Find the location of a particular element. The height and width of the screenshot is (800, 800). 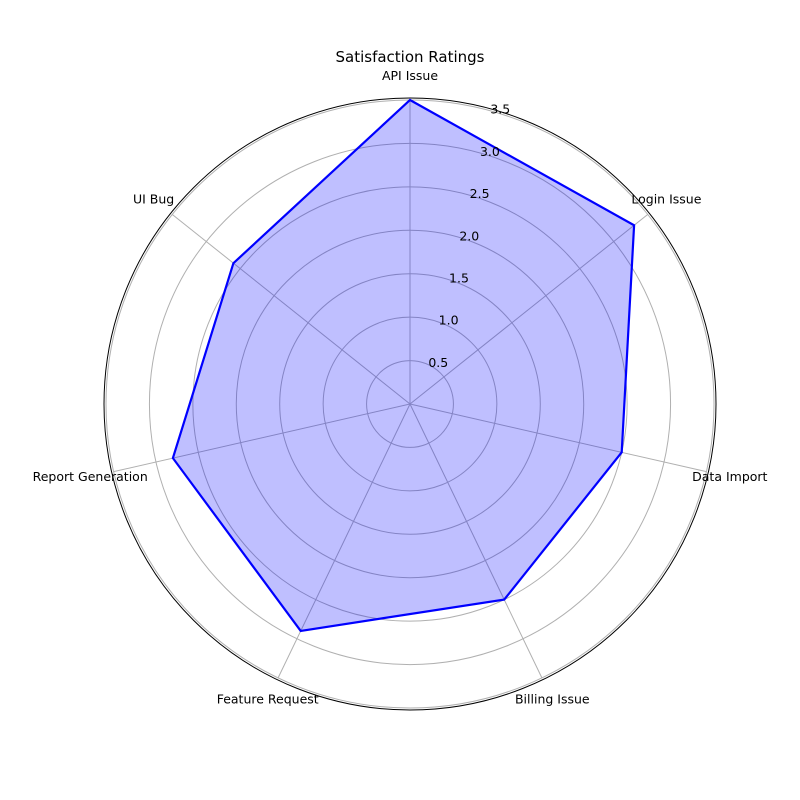

radial-tick-label: 1.0 is located at coordinates (449, 320).